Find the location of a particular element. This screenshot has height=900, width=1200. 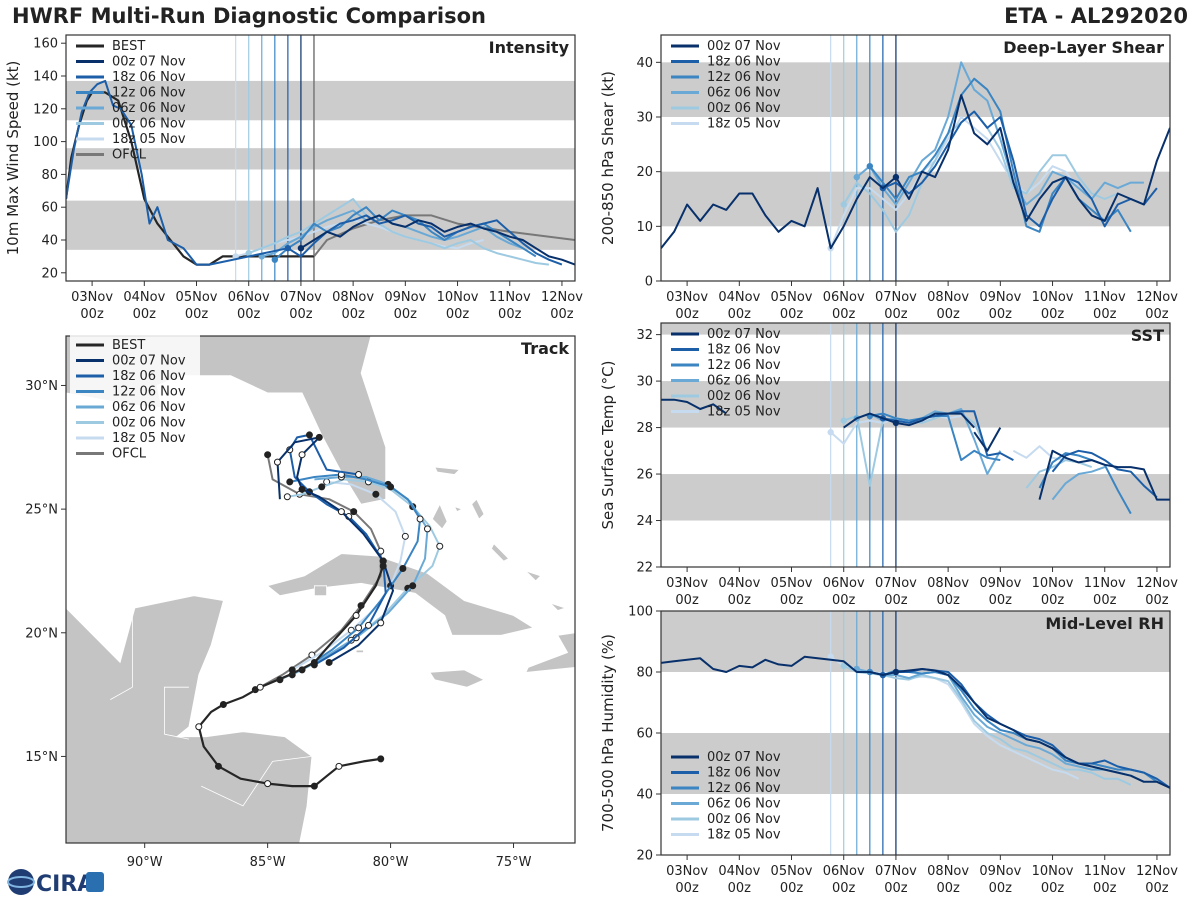

cira-logo: CIRA is located at coordinates (55, 883).